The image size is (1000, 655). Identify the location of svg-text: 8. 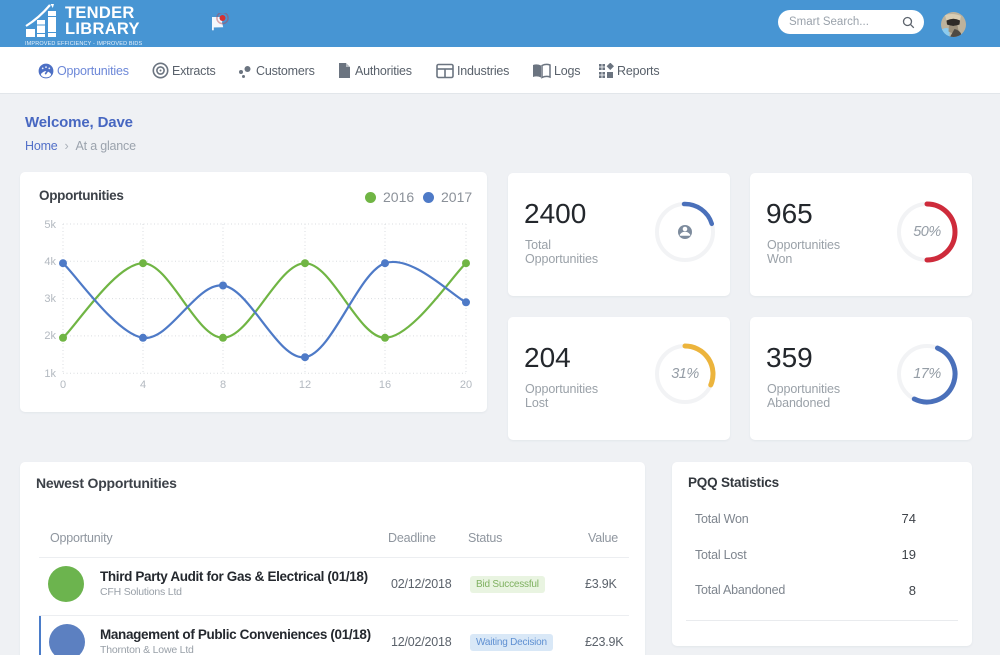
(223, 385).